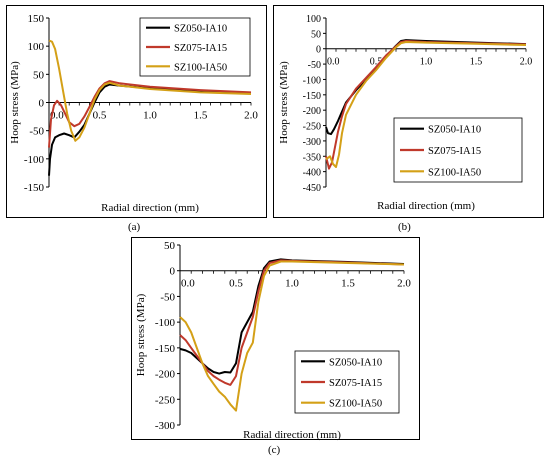  What do you see at coordinates (404, 227) in the screenshot?
I see `panel-label-b: (b)` at bounding box center [404, 227].